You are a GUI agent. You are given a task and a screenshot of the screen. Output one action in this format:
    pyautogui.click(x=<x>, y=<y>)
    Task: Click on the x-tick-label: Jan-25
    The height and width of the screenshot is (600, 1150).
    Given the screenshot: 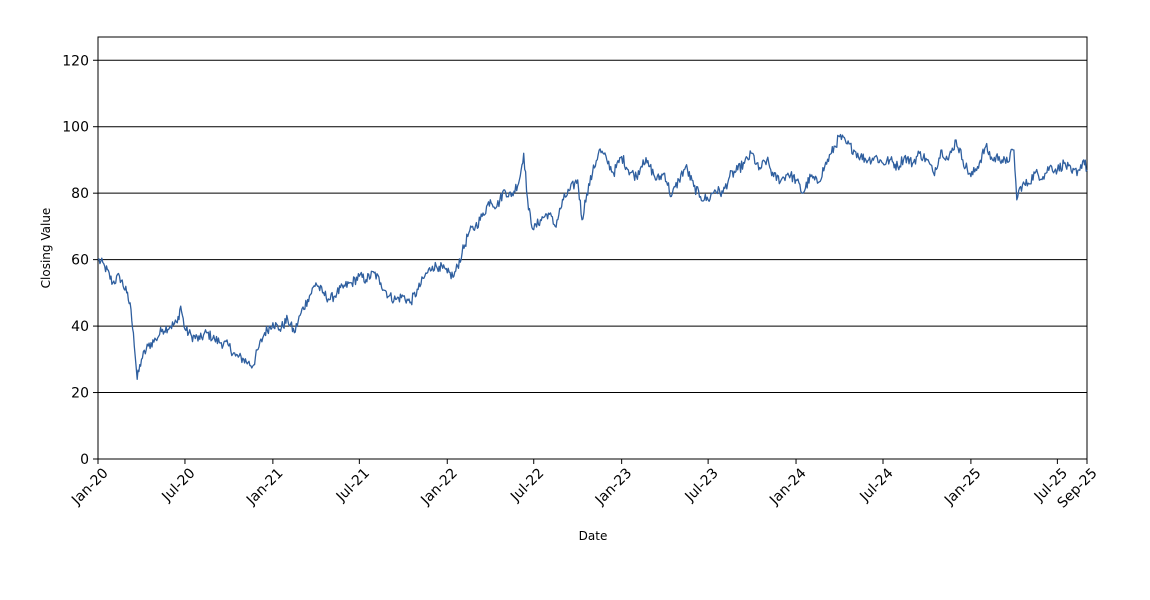 What is the action you would take?
    pyautogui.click(x=962, y=486)
    